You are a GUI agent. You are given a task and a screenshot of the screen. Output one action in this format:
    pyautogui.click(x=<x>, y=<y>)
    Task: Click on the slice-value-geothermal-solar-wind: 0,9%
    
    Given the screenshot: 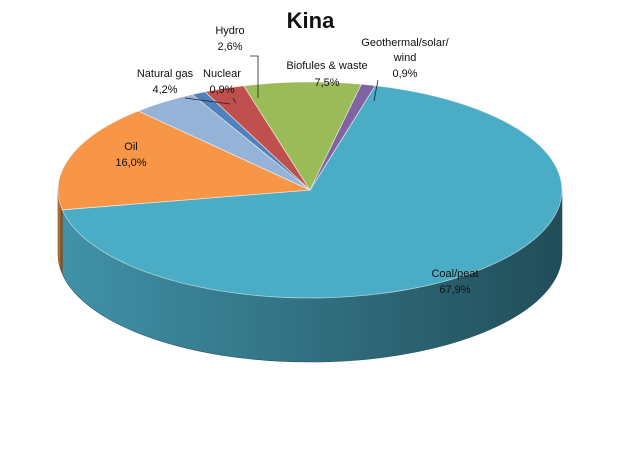 What is the action you would take?
    pyautogui.click(x=404, y=74)
    